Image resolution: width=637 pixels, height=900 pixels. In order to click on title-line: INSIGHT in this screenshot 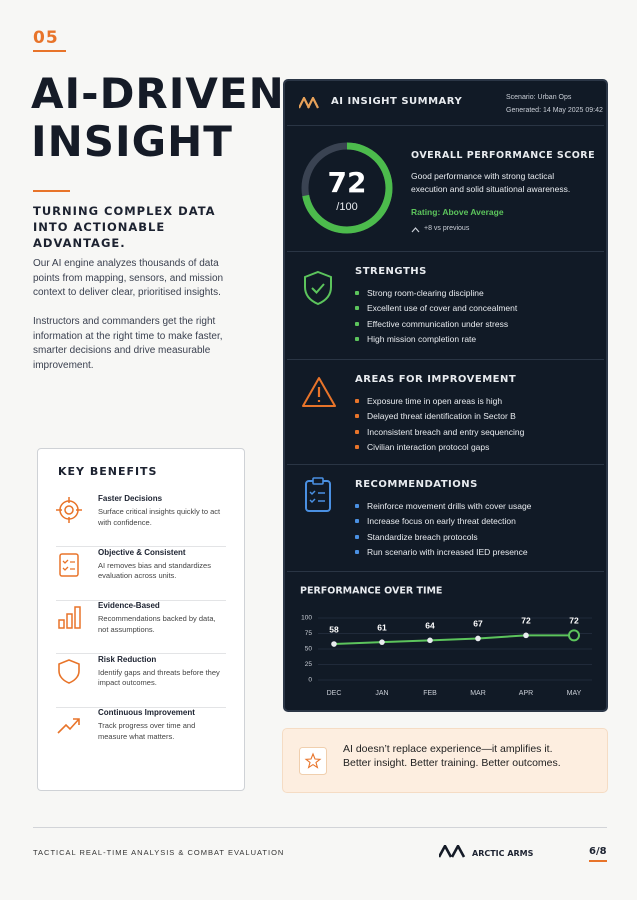, I will do `click(132, 141)`.